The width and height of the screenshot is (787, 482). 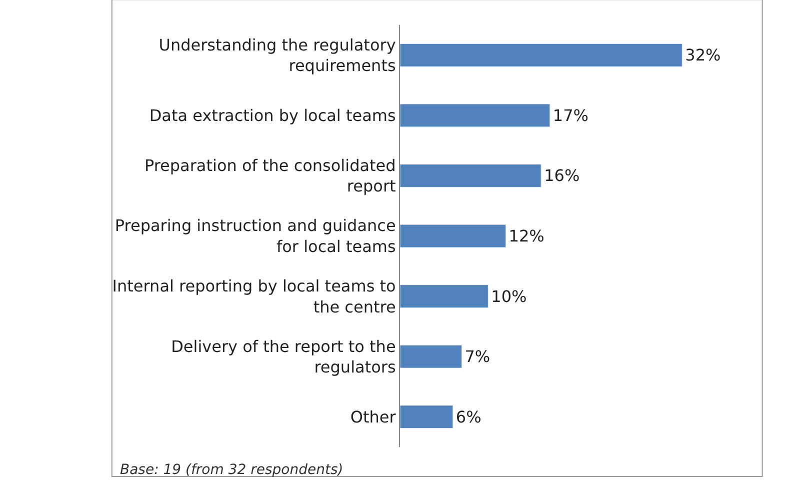 What do you see at coordinates (277, 55) in the screenshot?
I see `y-tick-label: Understanding the regulatory requirements` at bounding box center [277, 55].